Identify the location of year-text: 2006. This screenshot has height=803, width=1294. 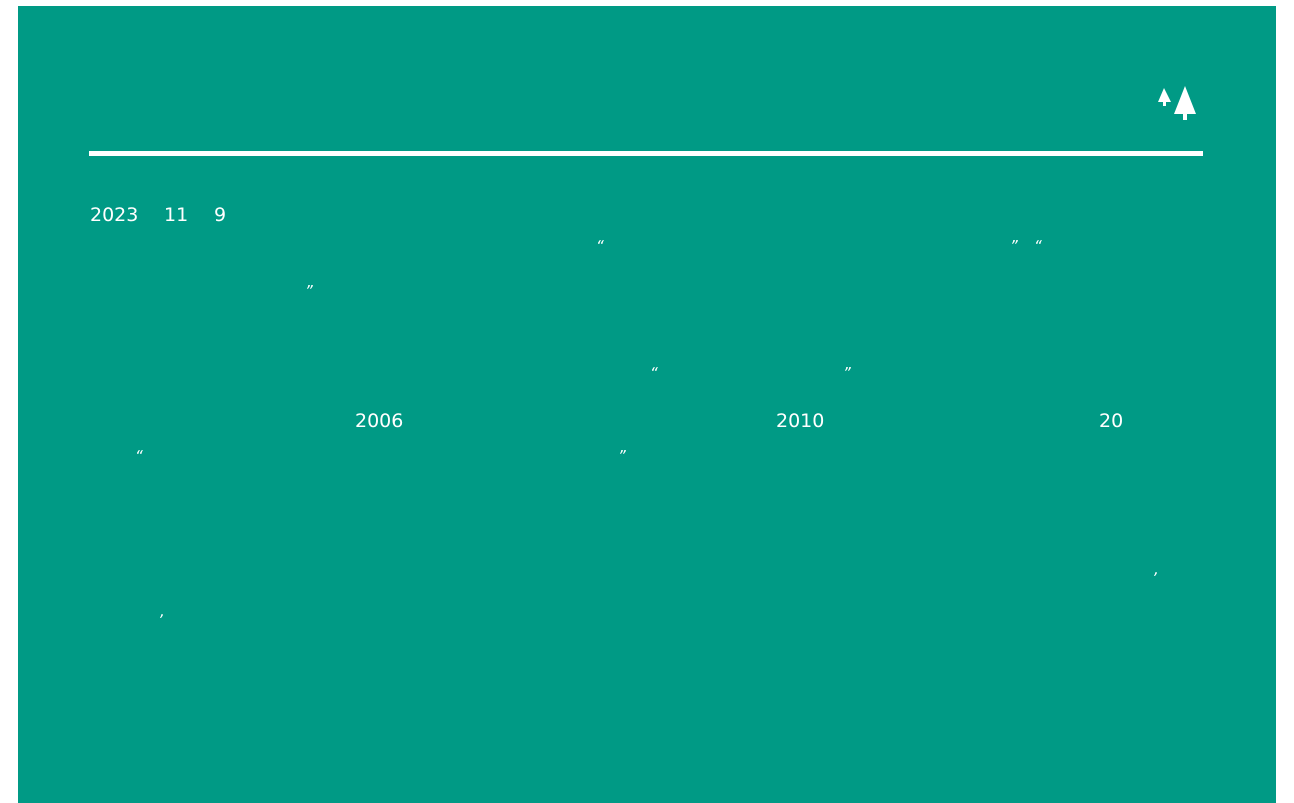
(379, 421).